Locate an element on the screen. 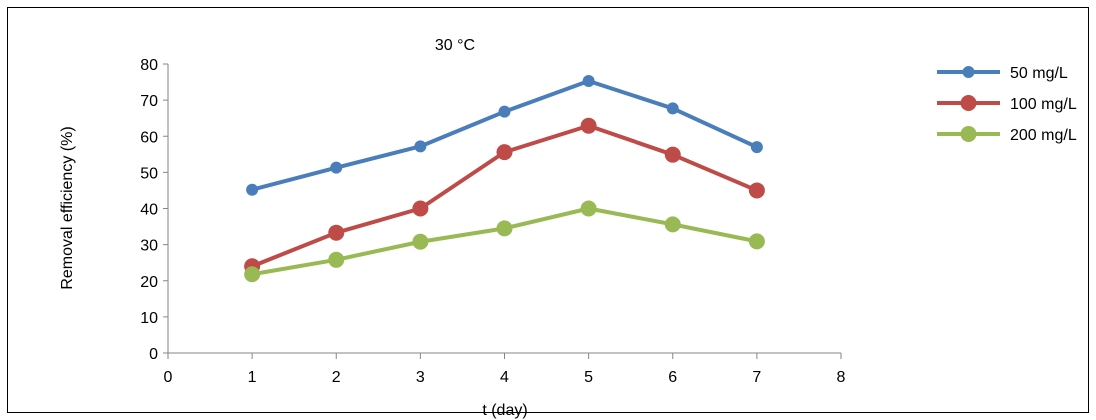 This screenshot has width=1096, height=420. x-axis-title: t (day) is located at coordinates (504, 410).